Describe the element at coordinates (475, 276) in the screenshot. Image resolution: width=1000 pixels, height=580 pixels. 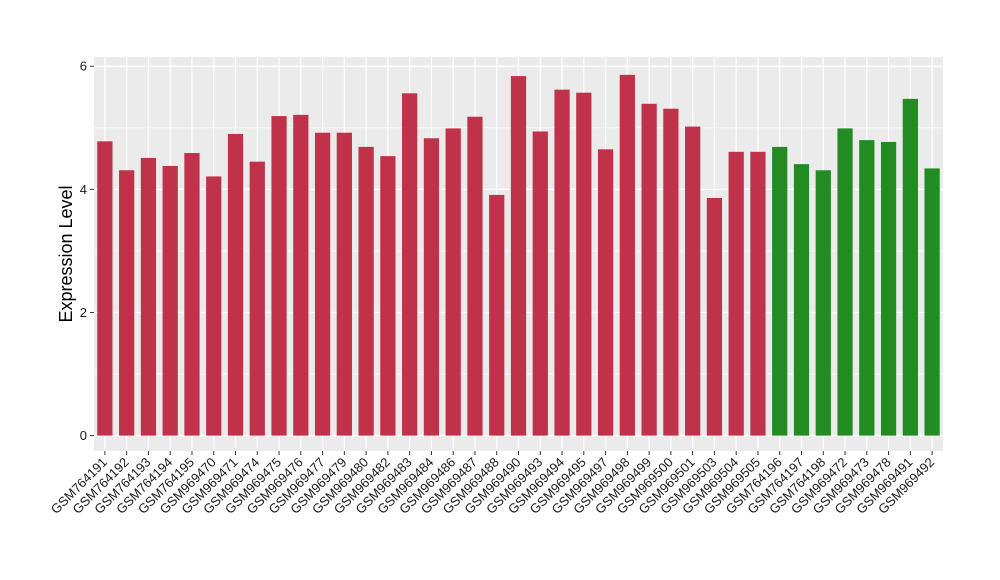
I see `bar-GSM969487` at that location.